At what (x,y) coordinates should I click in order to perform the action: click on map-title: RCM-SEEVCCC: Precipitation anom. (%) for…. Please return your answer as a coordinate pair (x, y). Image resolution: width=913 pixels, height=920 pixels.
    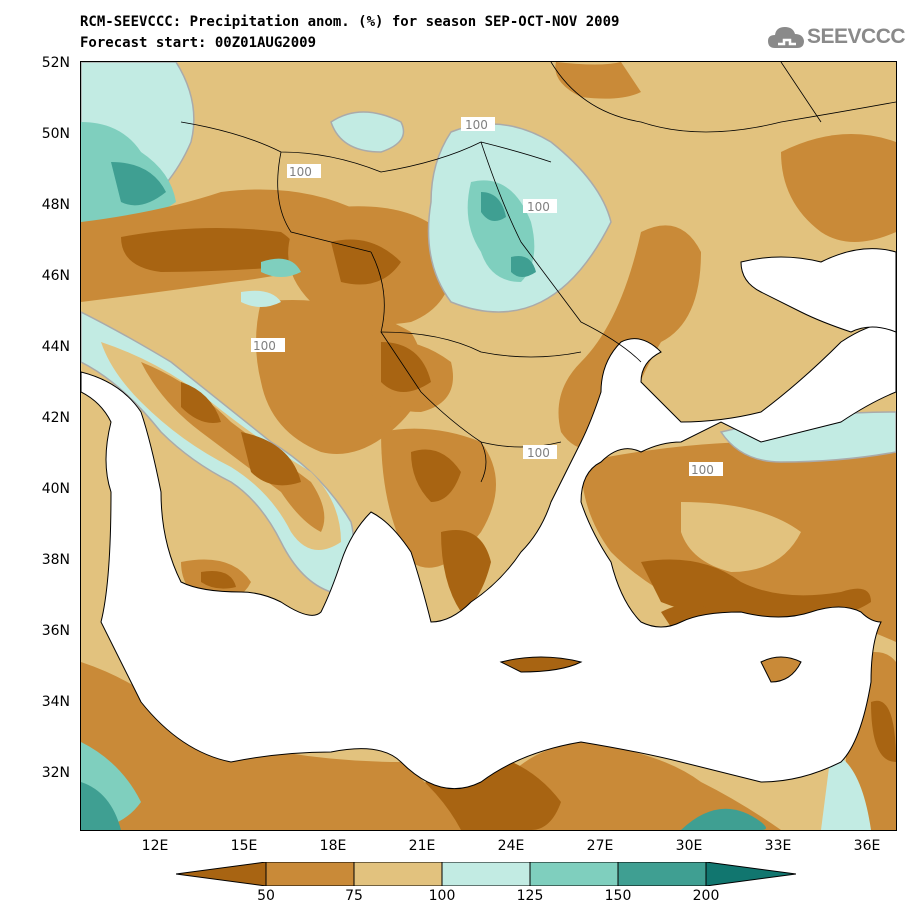
    Looking at the image, I should click on (349, 33).